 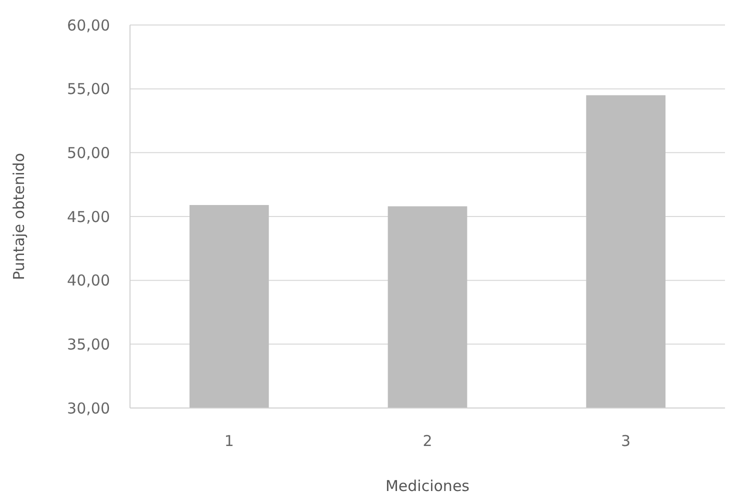 I want to click on x-axis-title: Mediciones, so click(x=427, y=486).